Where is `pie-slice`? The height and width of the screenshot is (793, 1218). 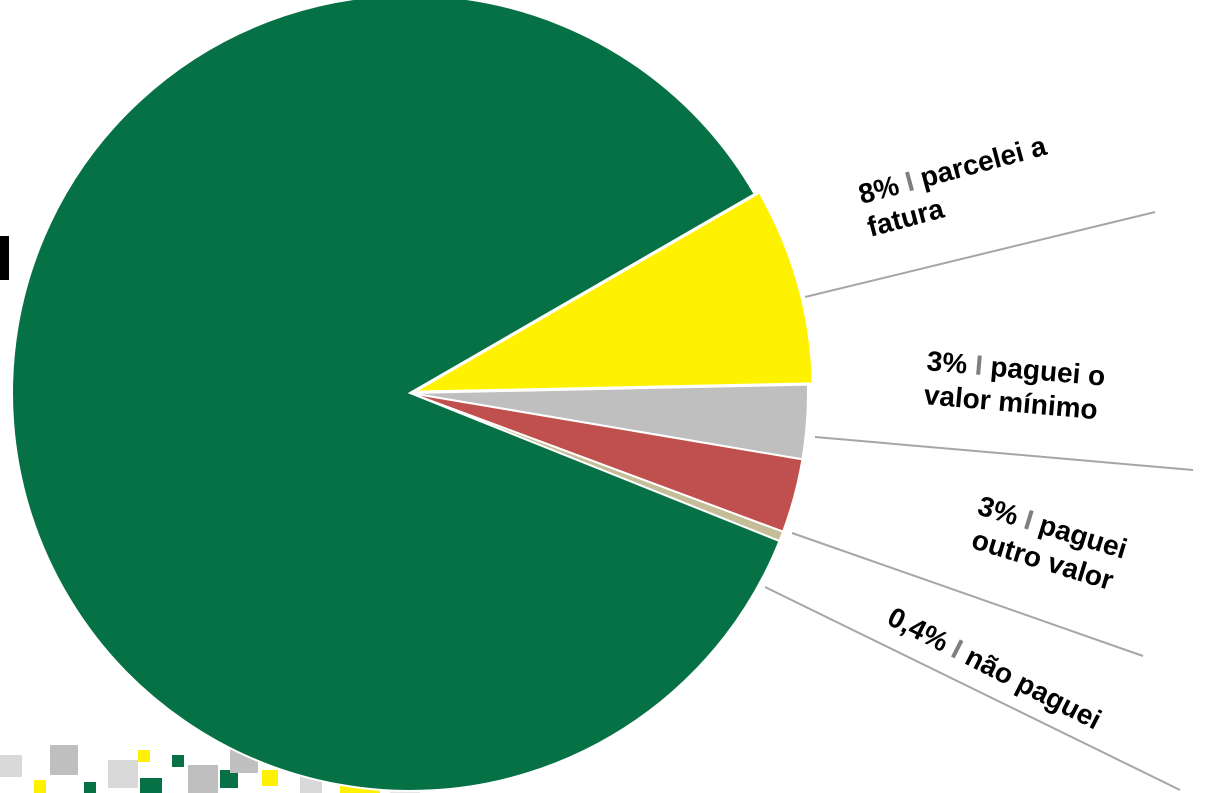
pie-slice is located at coordinates (614, 292).